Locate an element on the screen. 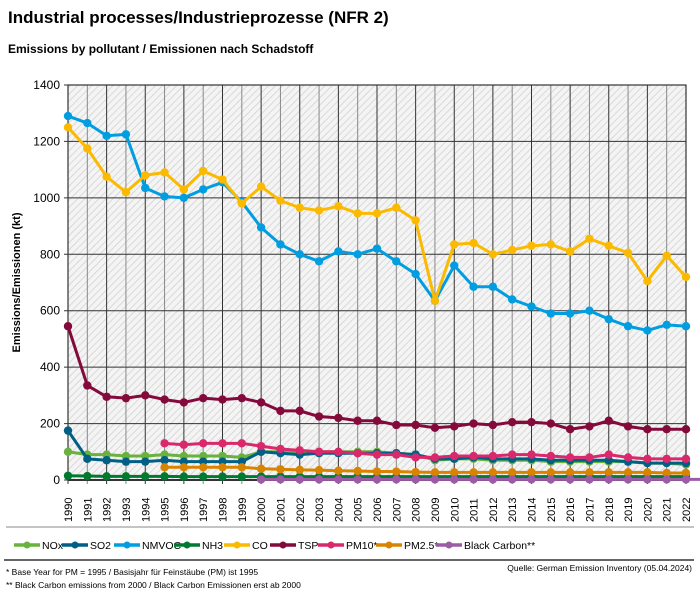  x-tick-label: 2010 is located at coordinates (455, 510).